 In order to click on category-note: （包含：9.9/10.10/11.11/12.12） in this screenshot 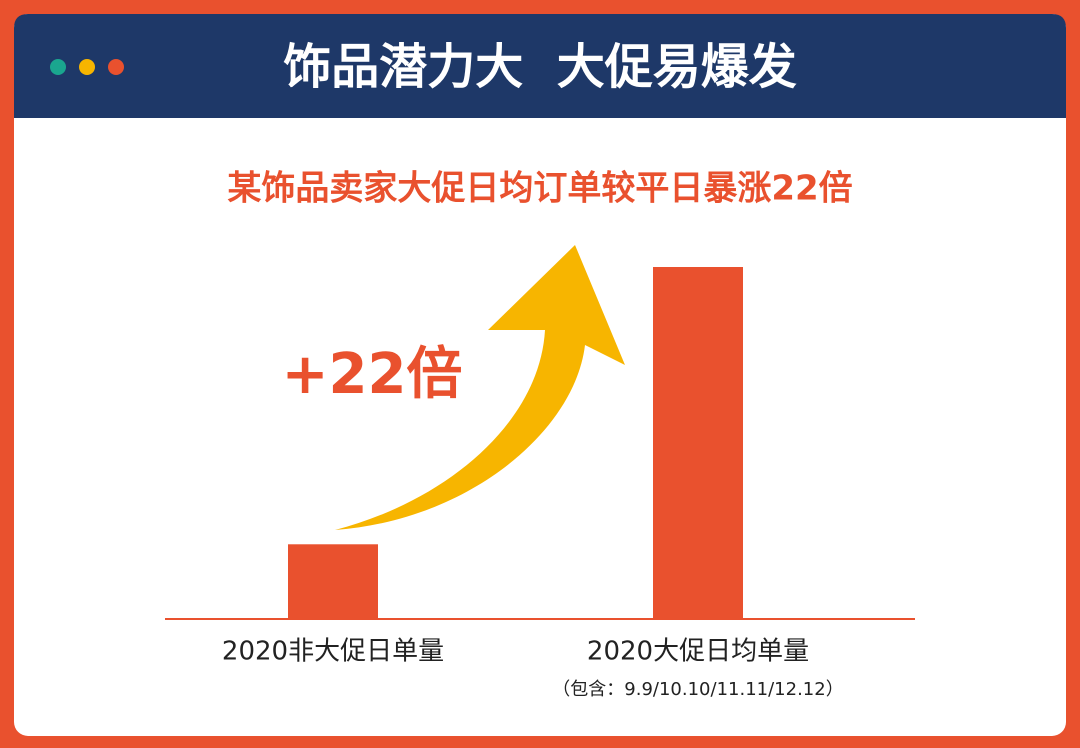, I will do `click(697, 689)`.